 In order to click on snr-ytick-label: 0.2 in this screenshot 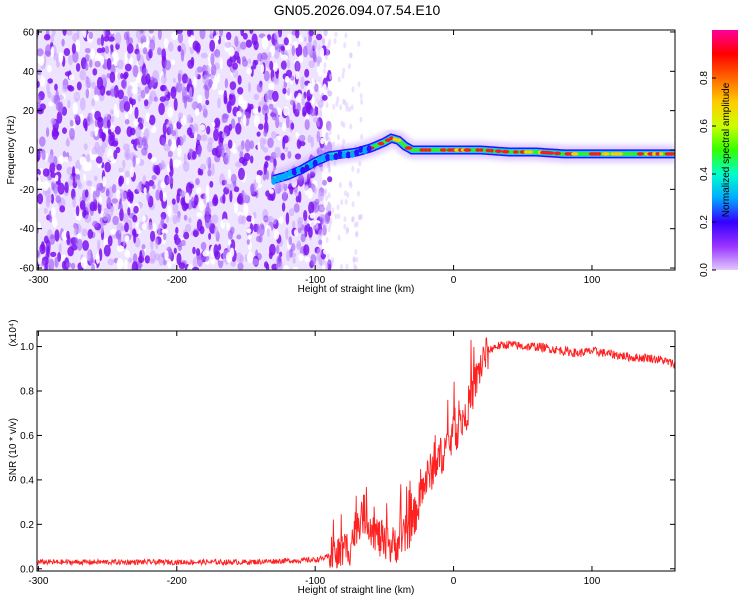, I will do `click(27, 525)`.